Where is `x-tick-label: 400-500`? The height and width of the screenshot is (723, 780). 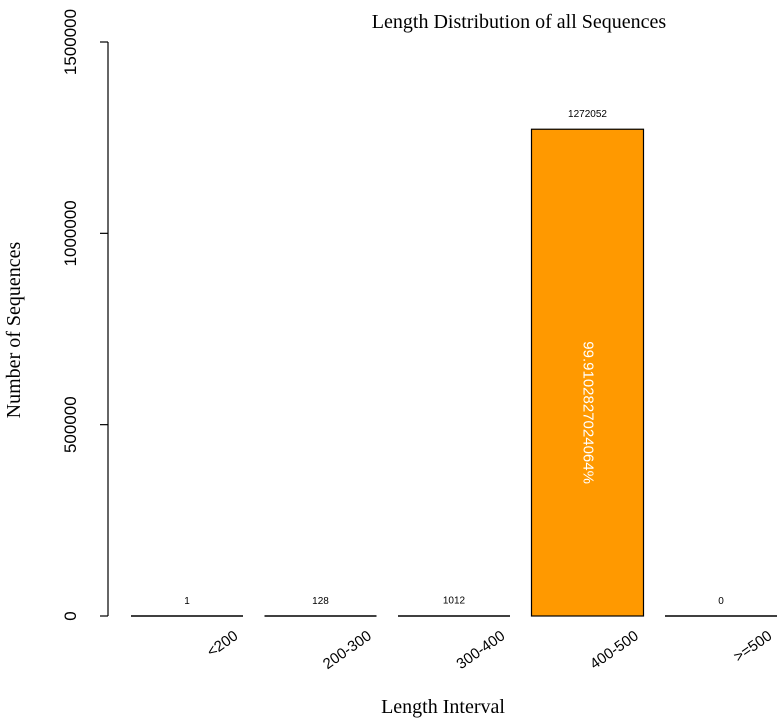 x-tick-label: 400-500 is located at coordinates (614, 650).